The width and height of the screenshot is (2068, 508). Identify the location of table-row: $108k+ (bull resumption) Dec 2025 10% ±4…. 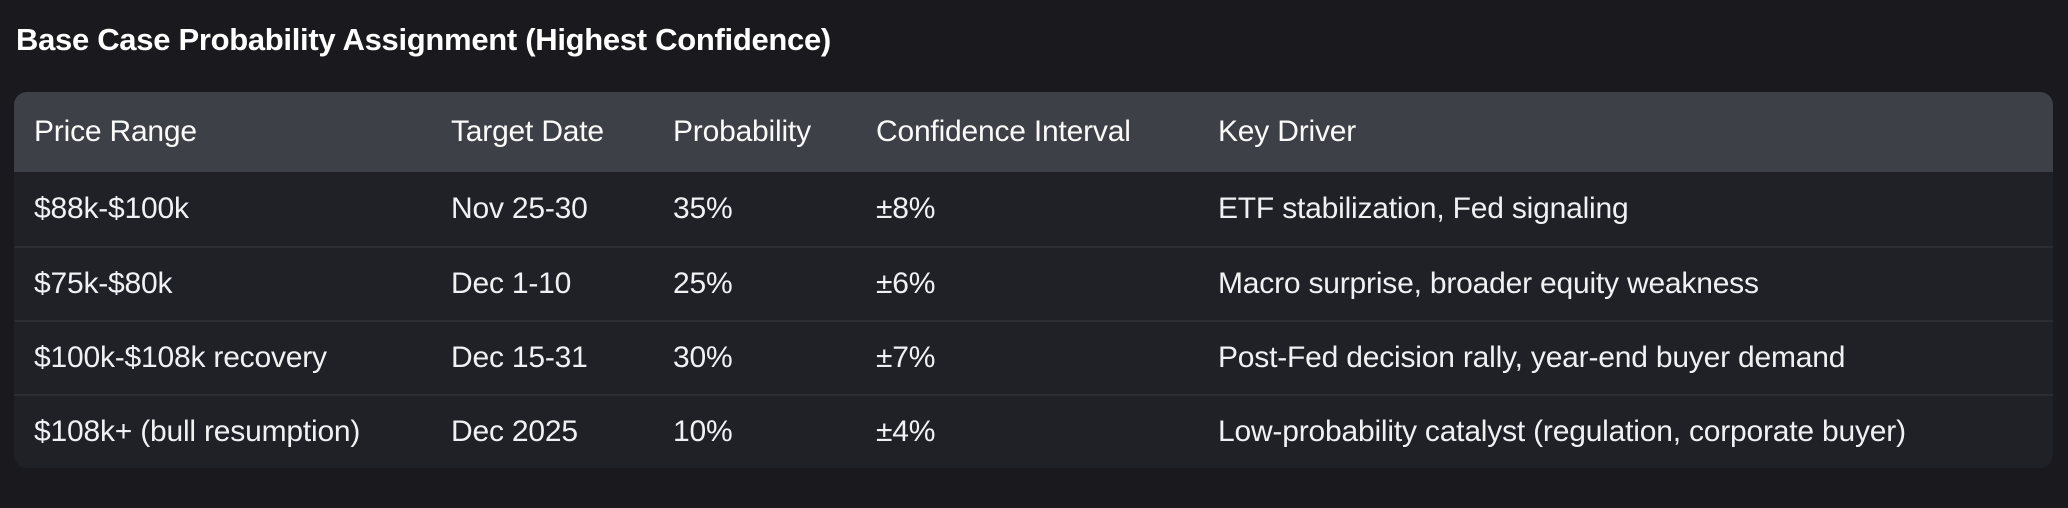
(1033, 431).